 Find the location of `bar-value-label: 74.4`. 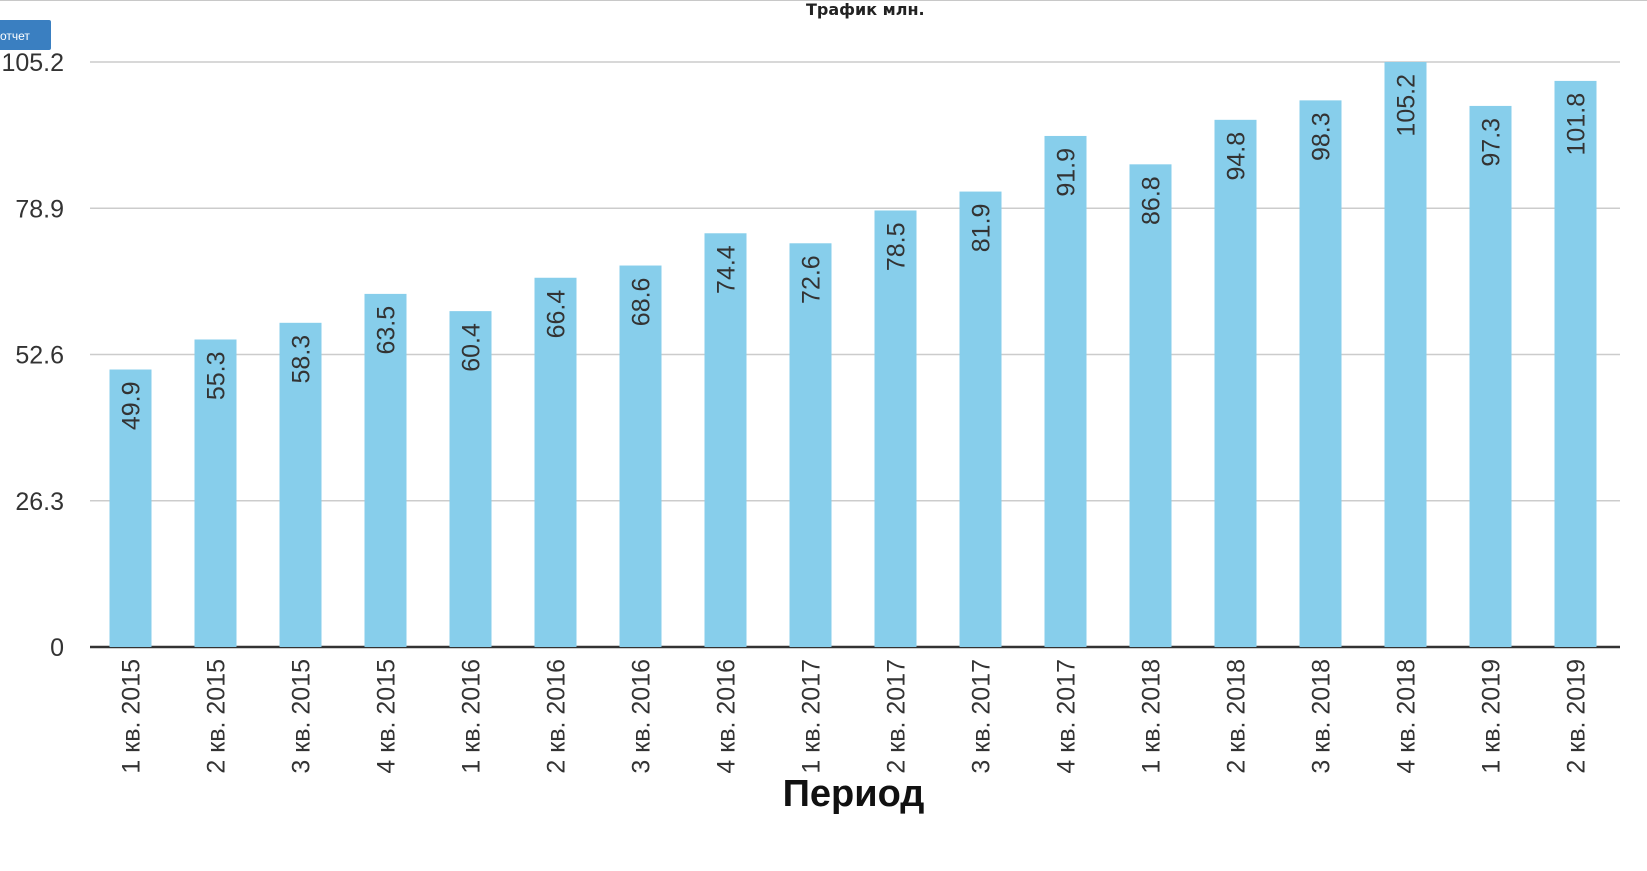

bar-value-label: 74.4 is located at coordinates (727, 269).